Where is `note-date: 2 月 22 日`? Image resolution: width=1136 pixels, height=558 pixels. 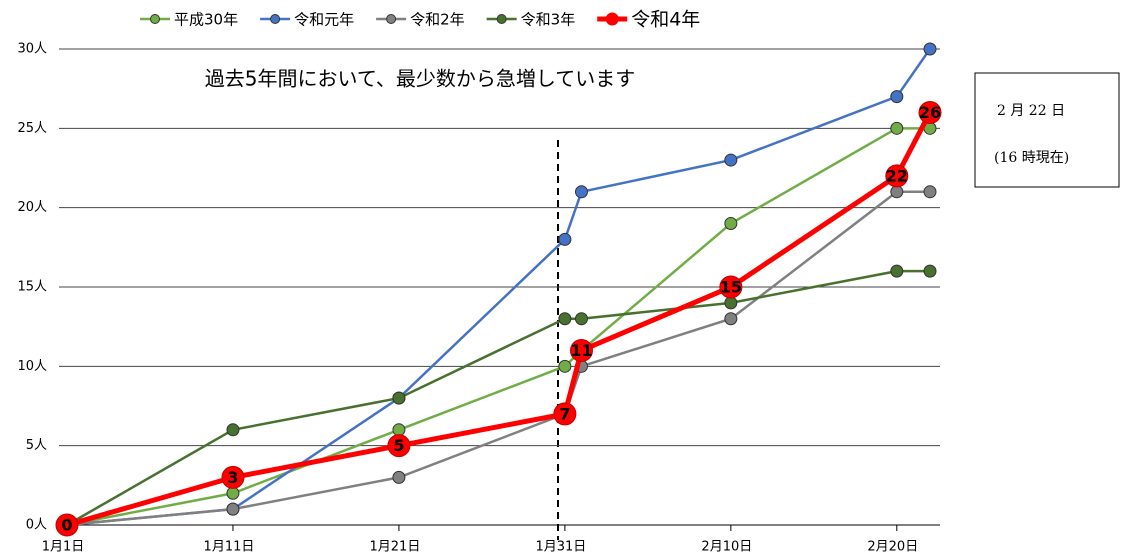
note-date: 2 月 22 日 is located at coordinates (1031, 111).